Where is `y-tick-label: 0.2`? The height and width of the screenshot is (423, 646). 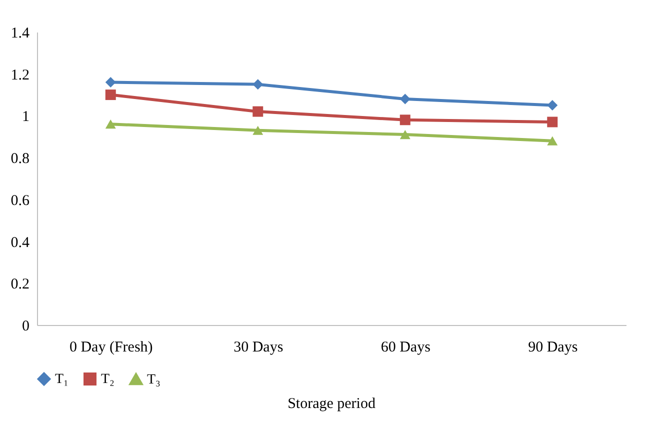 y-tick-label: 0.2 is located at coordinates (20, 284).